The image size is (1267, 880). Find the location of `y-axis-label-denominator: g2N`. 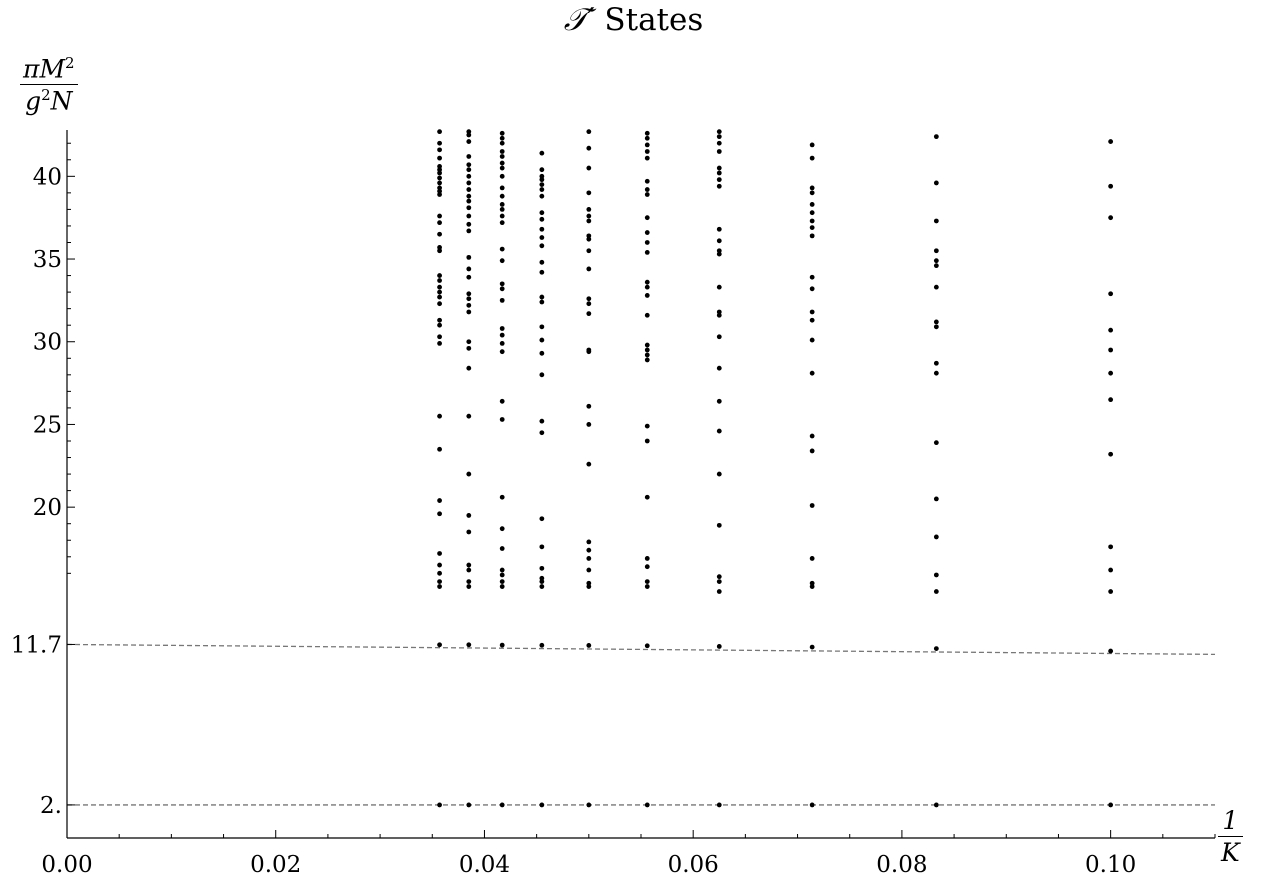

y-axis-label-denominator: g2N is located at coordinates (49, 99).